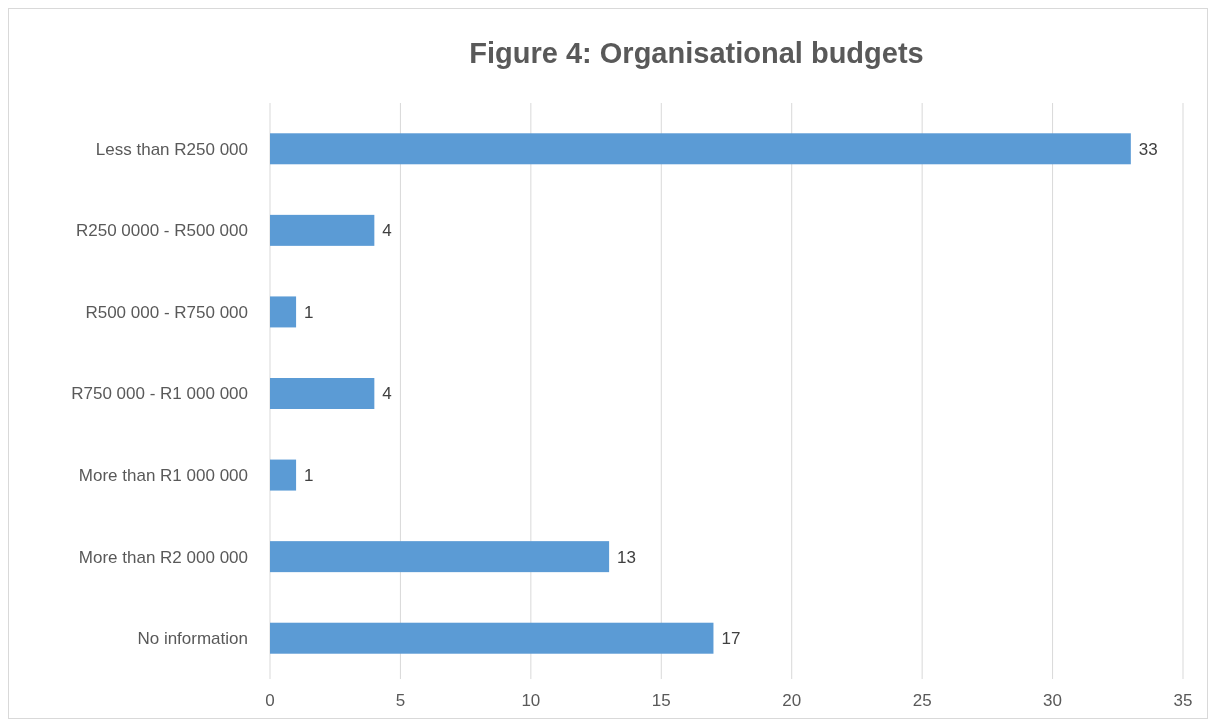 The width and height of the screenshot is (1208, 719). What do you see at coordinates (400, 700) in the screenshot?
I see `x-tick-label: 5` at bounding box center [400, 700].